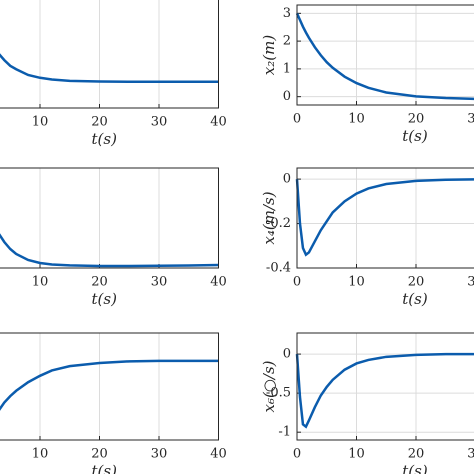 This screenshot has height=474, width=474. I want to click on y-axis-label: x₄(m/s), so click(269, 217).